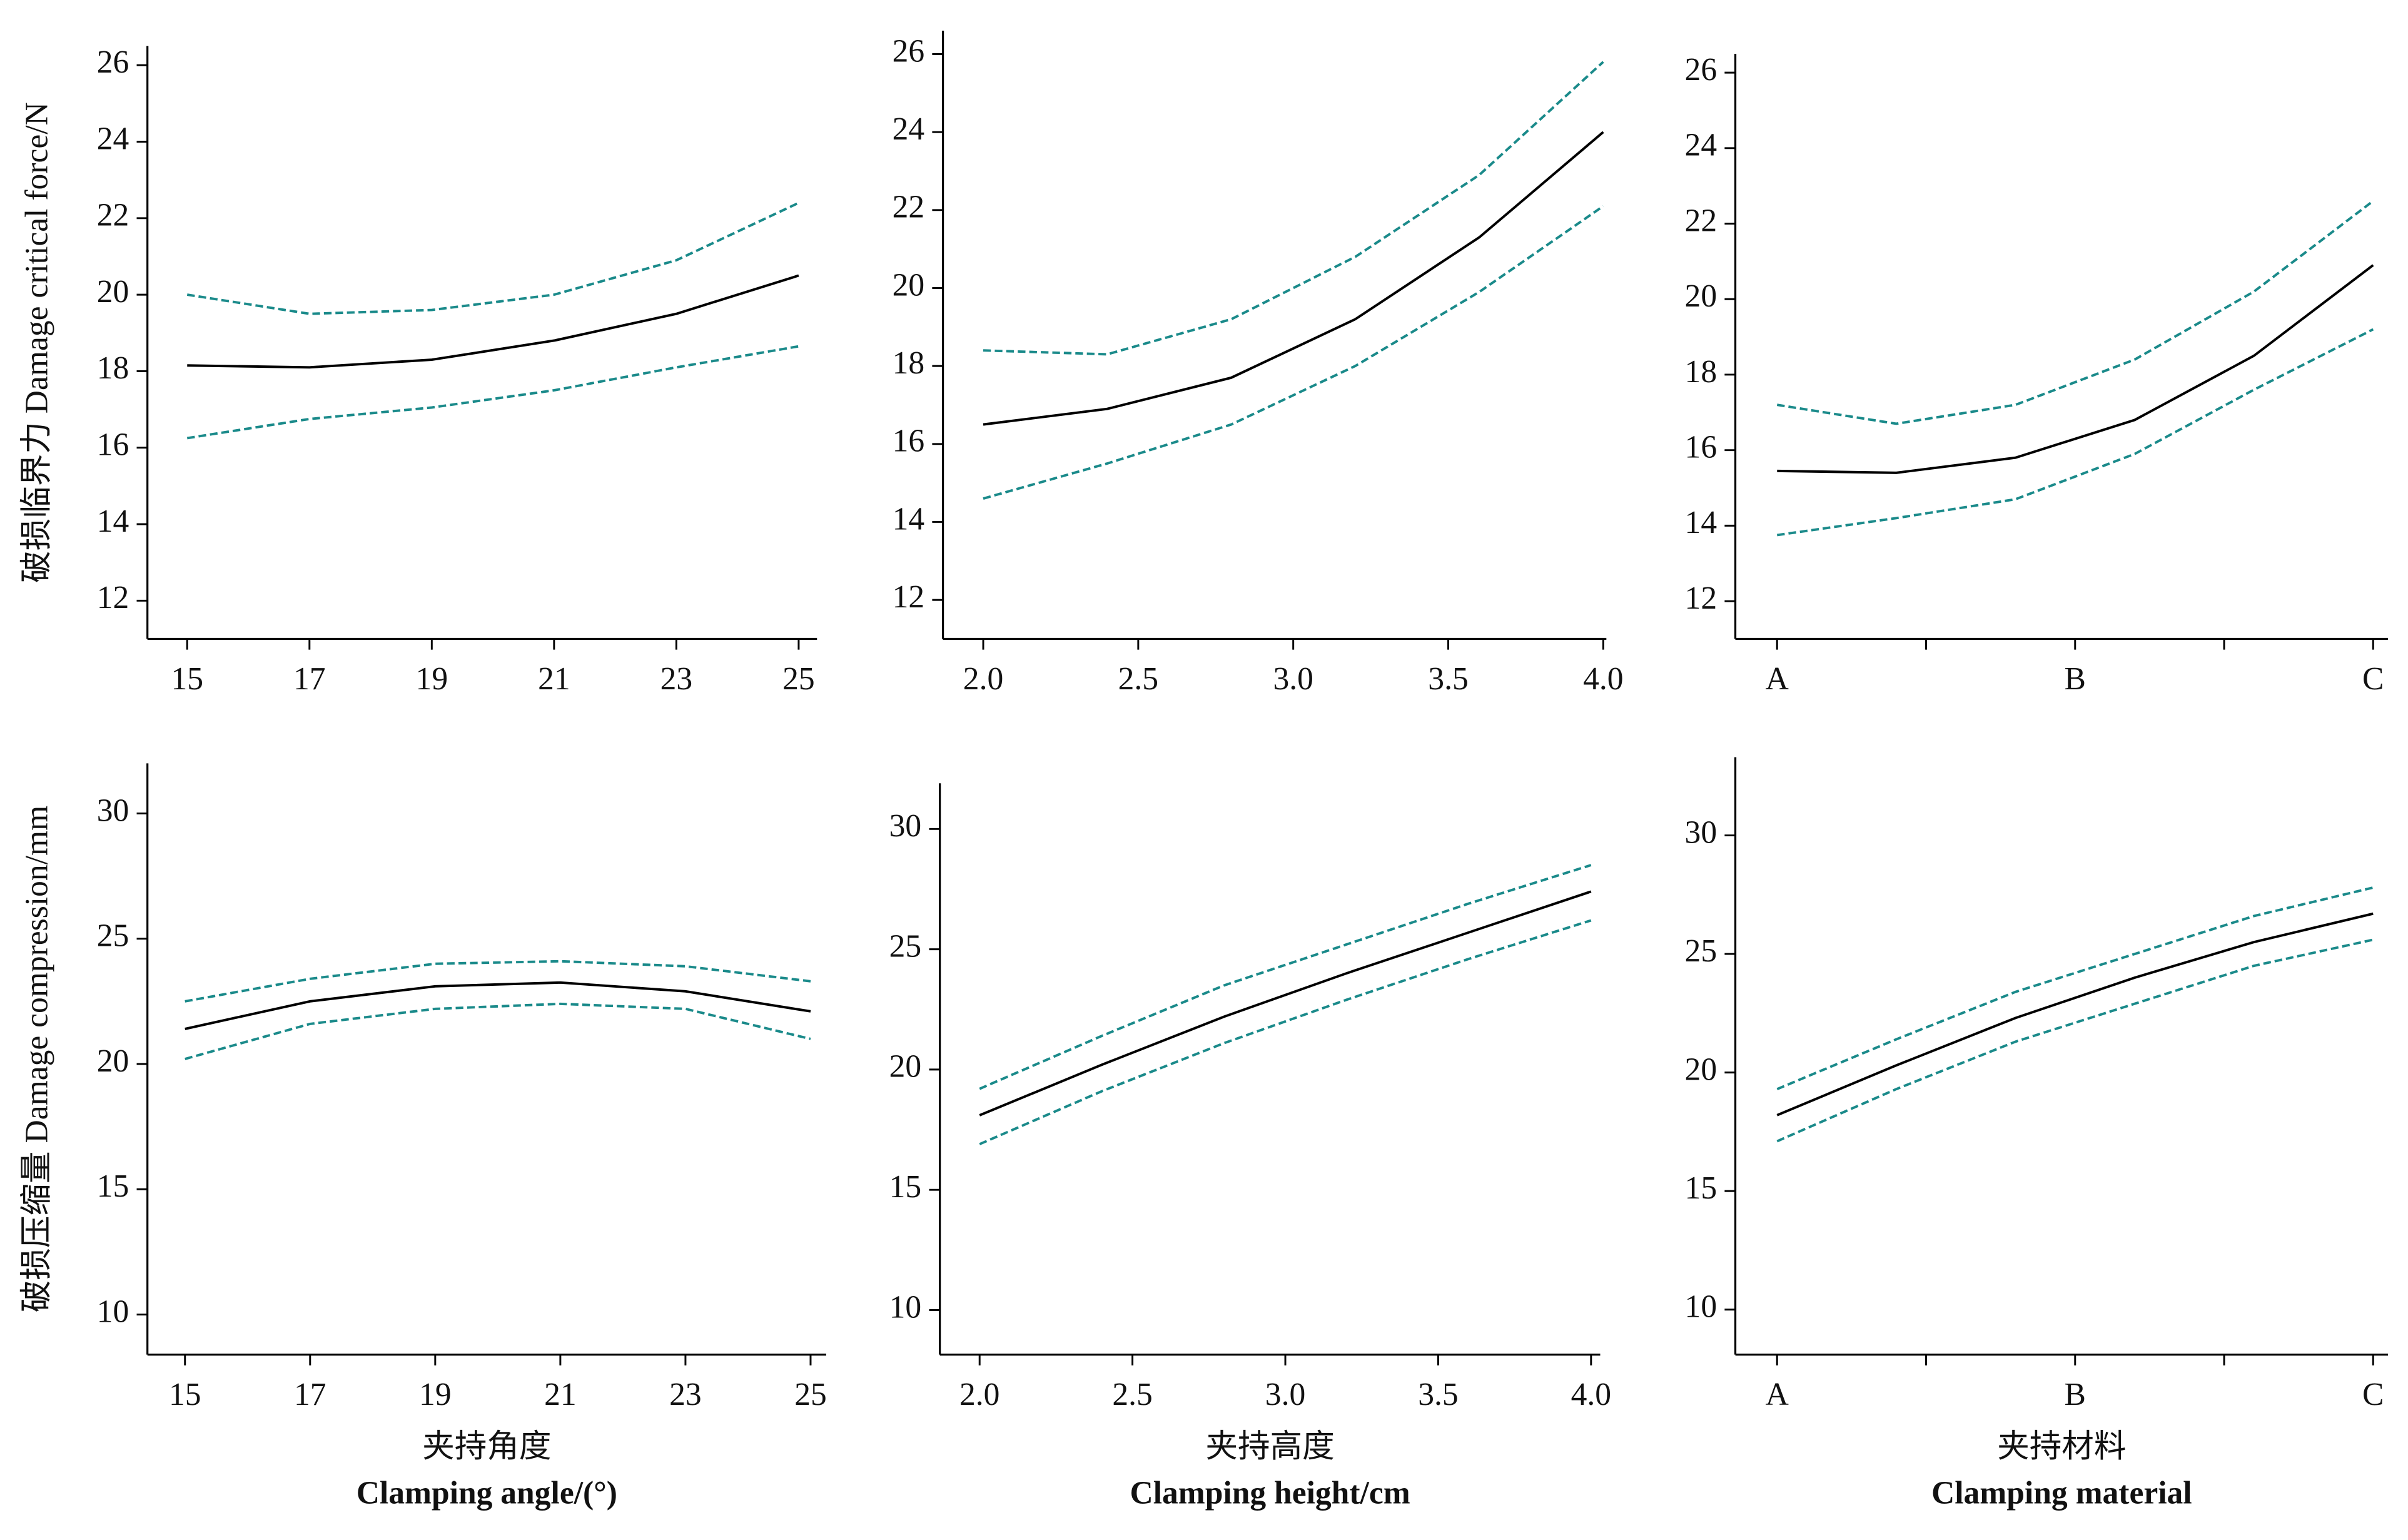 The height and width of the screenshot is (1540, 2408). Describe the element at coordinates (2061, 1447) in the screenshot. I see `x-axis-label: 夹持材料` at that location.